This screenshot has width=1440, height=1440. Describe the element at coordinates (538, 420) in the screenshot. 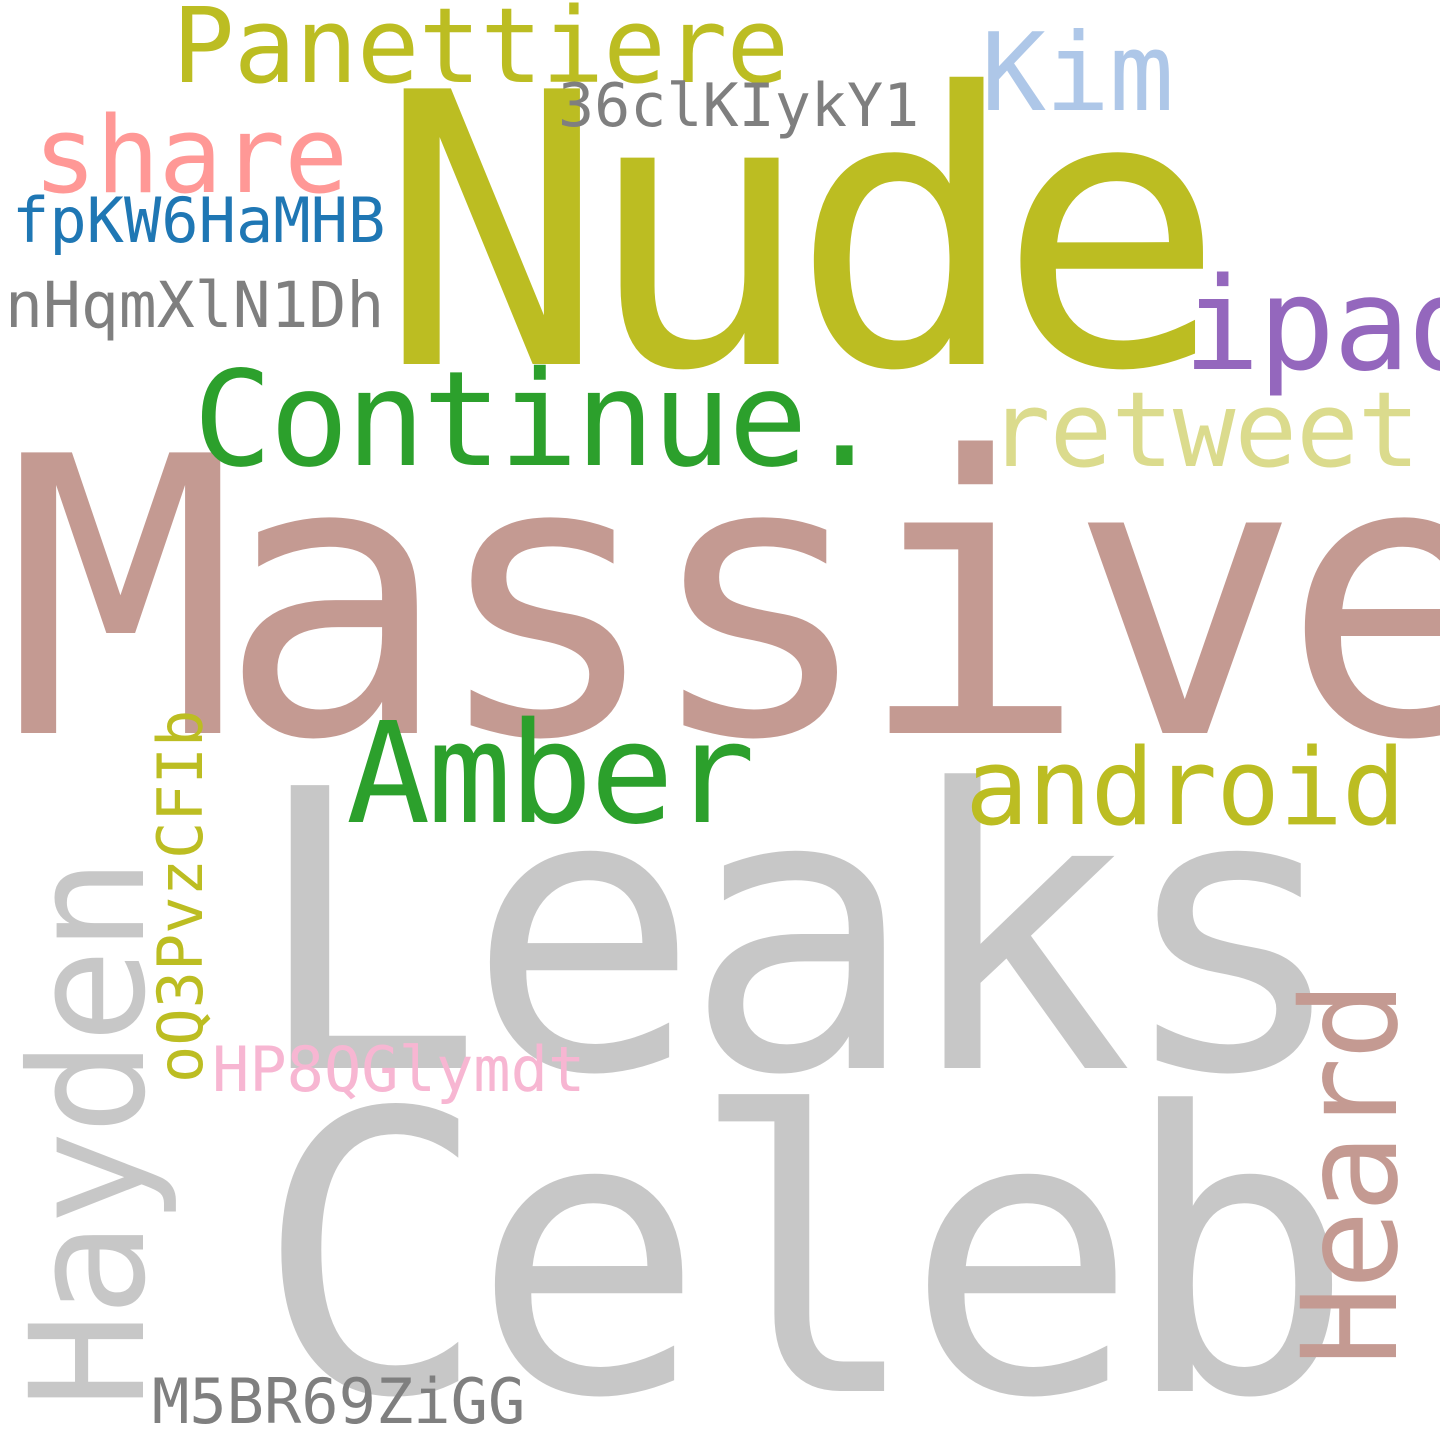

I see `word-continue: Continue.` at that location.